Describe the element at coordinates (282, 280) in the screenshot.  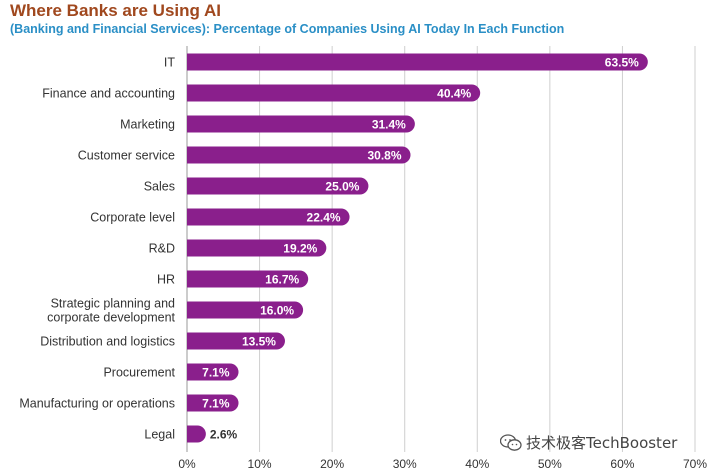
I see `data-label: 16.7%` at that location.